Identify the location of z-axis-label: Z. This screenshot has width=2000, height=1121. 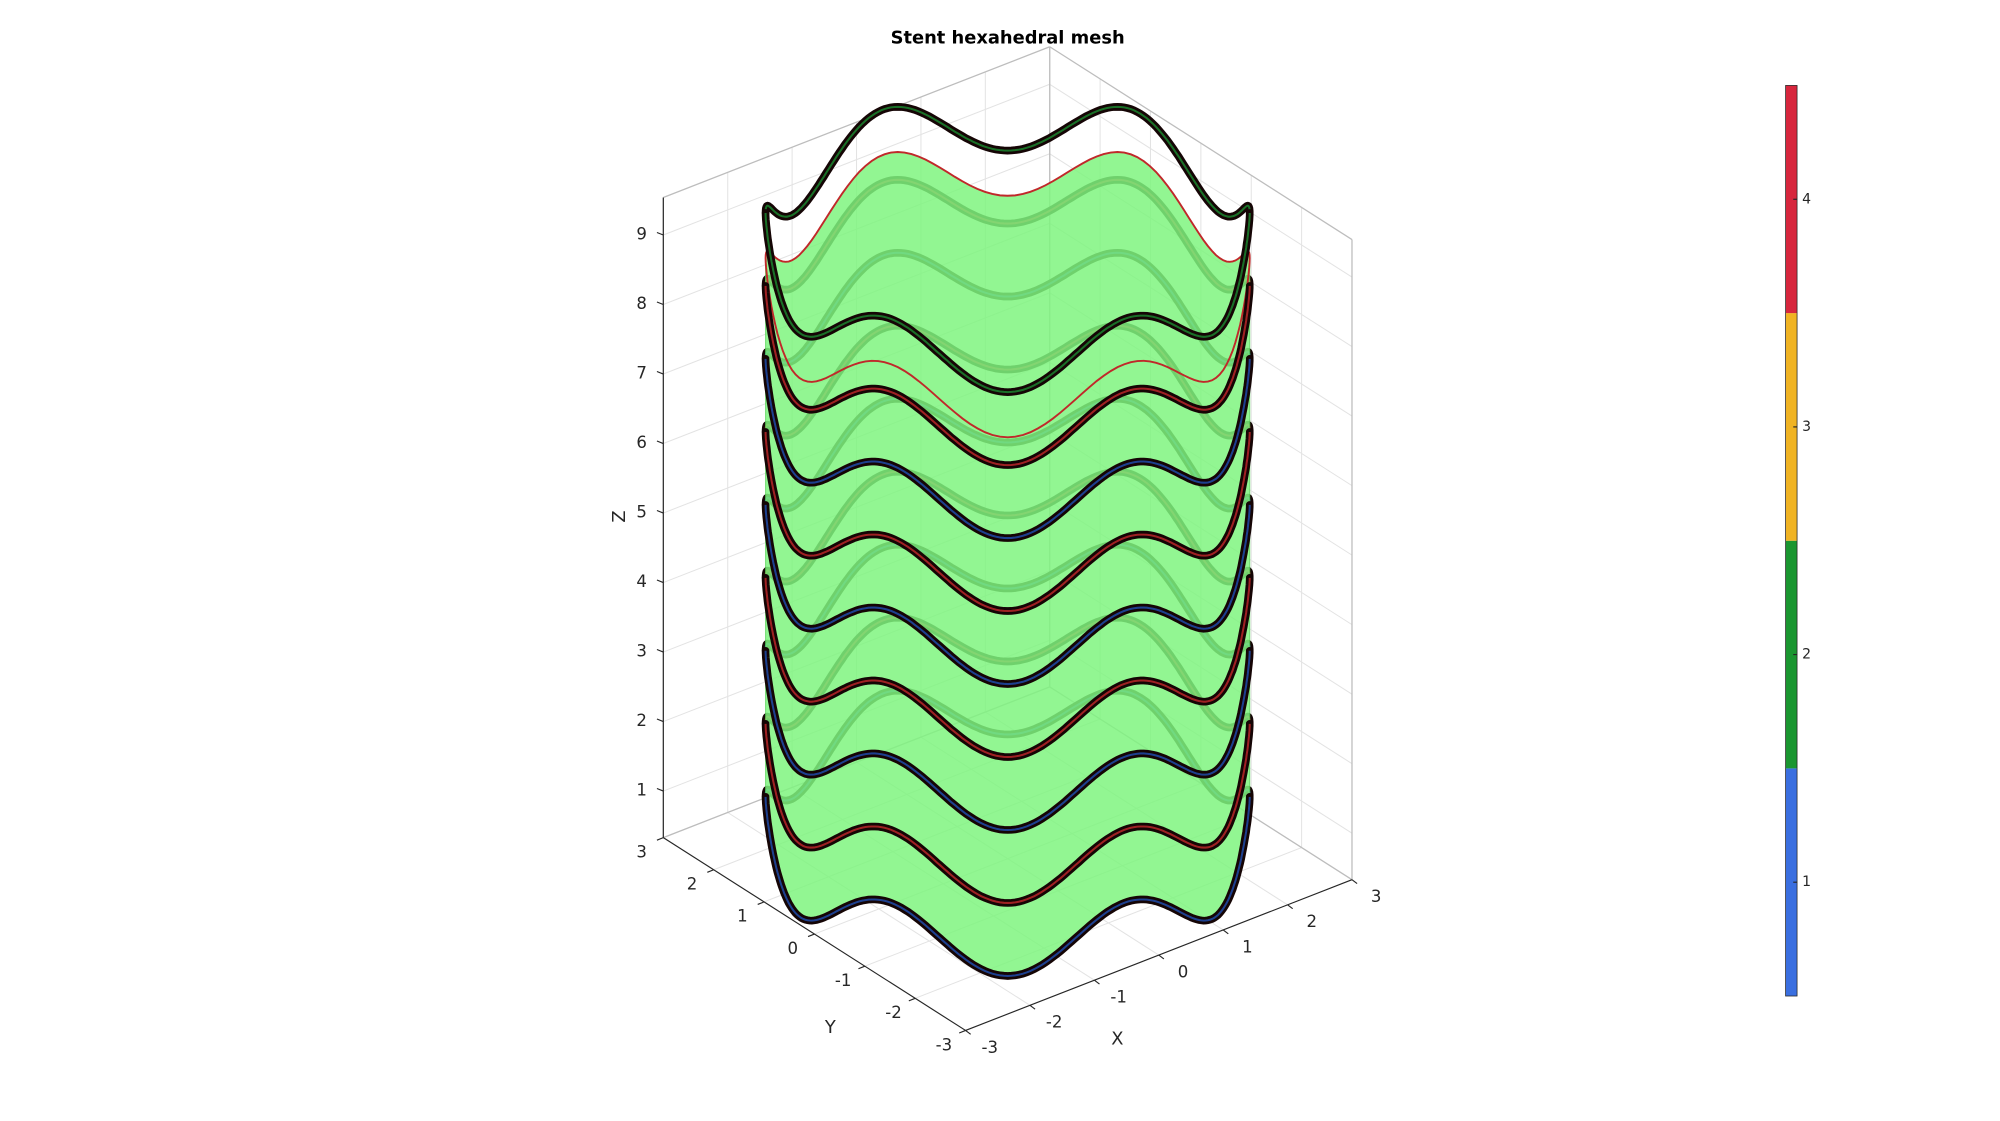
(619, 516).